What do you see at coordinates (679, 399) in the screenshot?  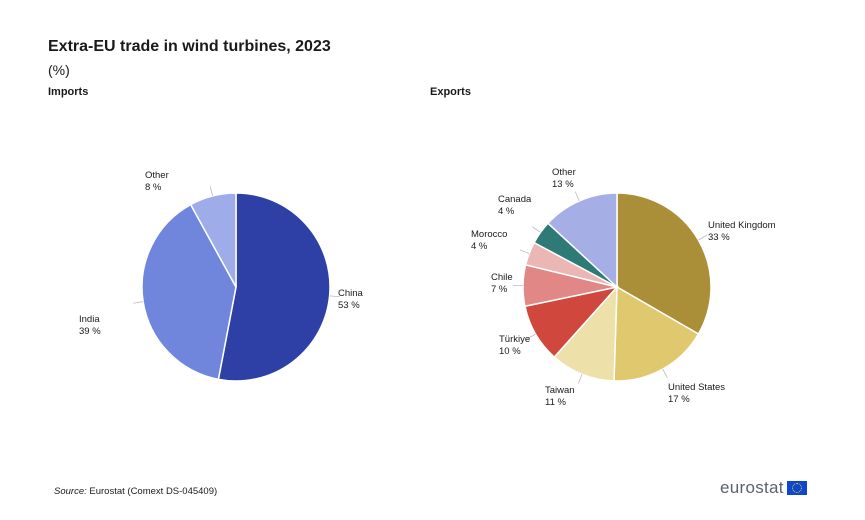 I see `exports-label-value: 17 %` at bounding box center [679, 399].